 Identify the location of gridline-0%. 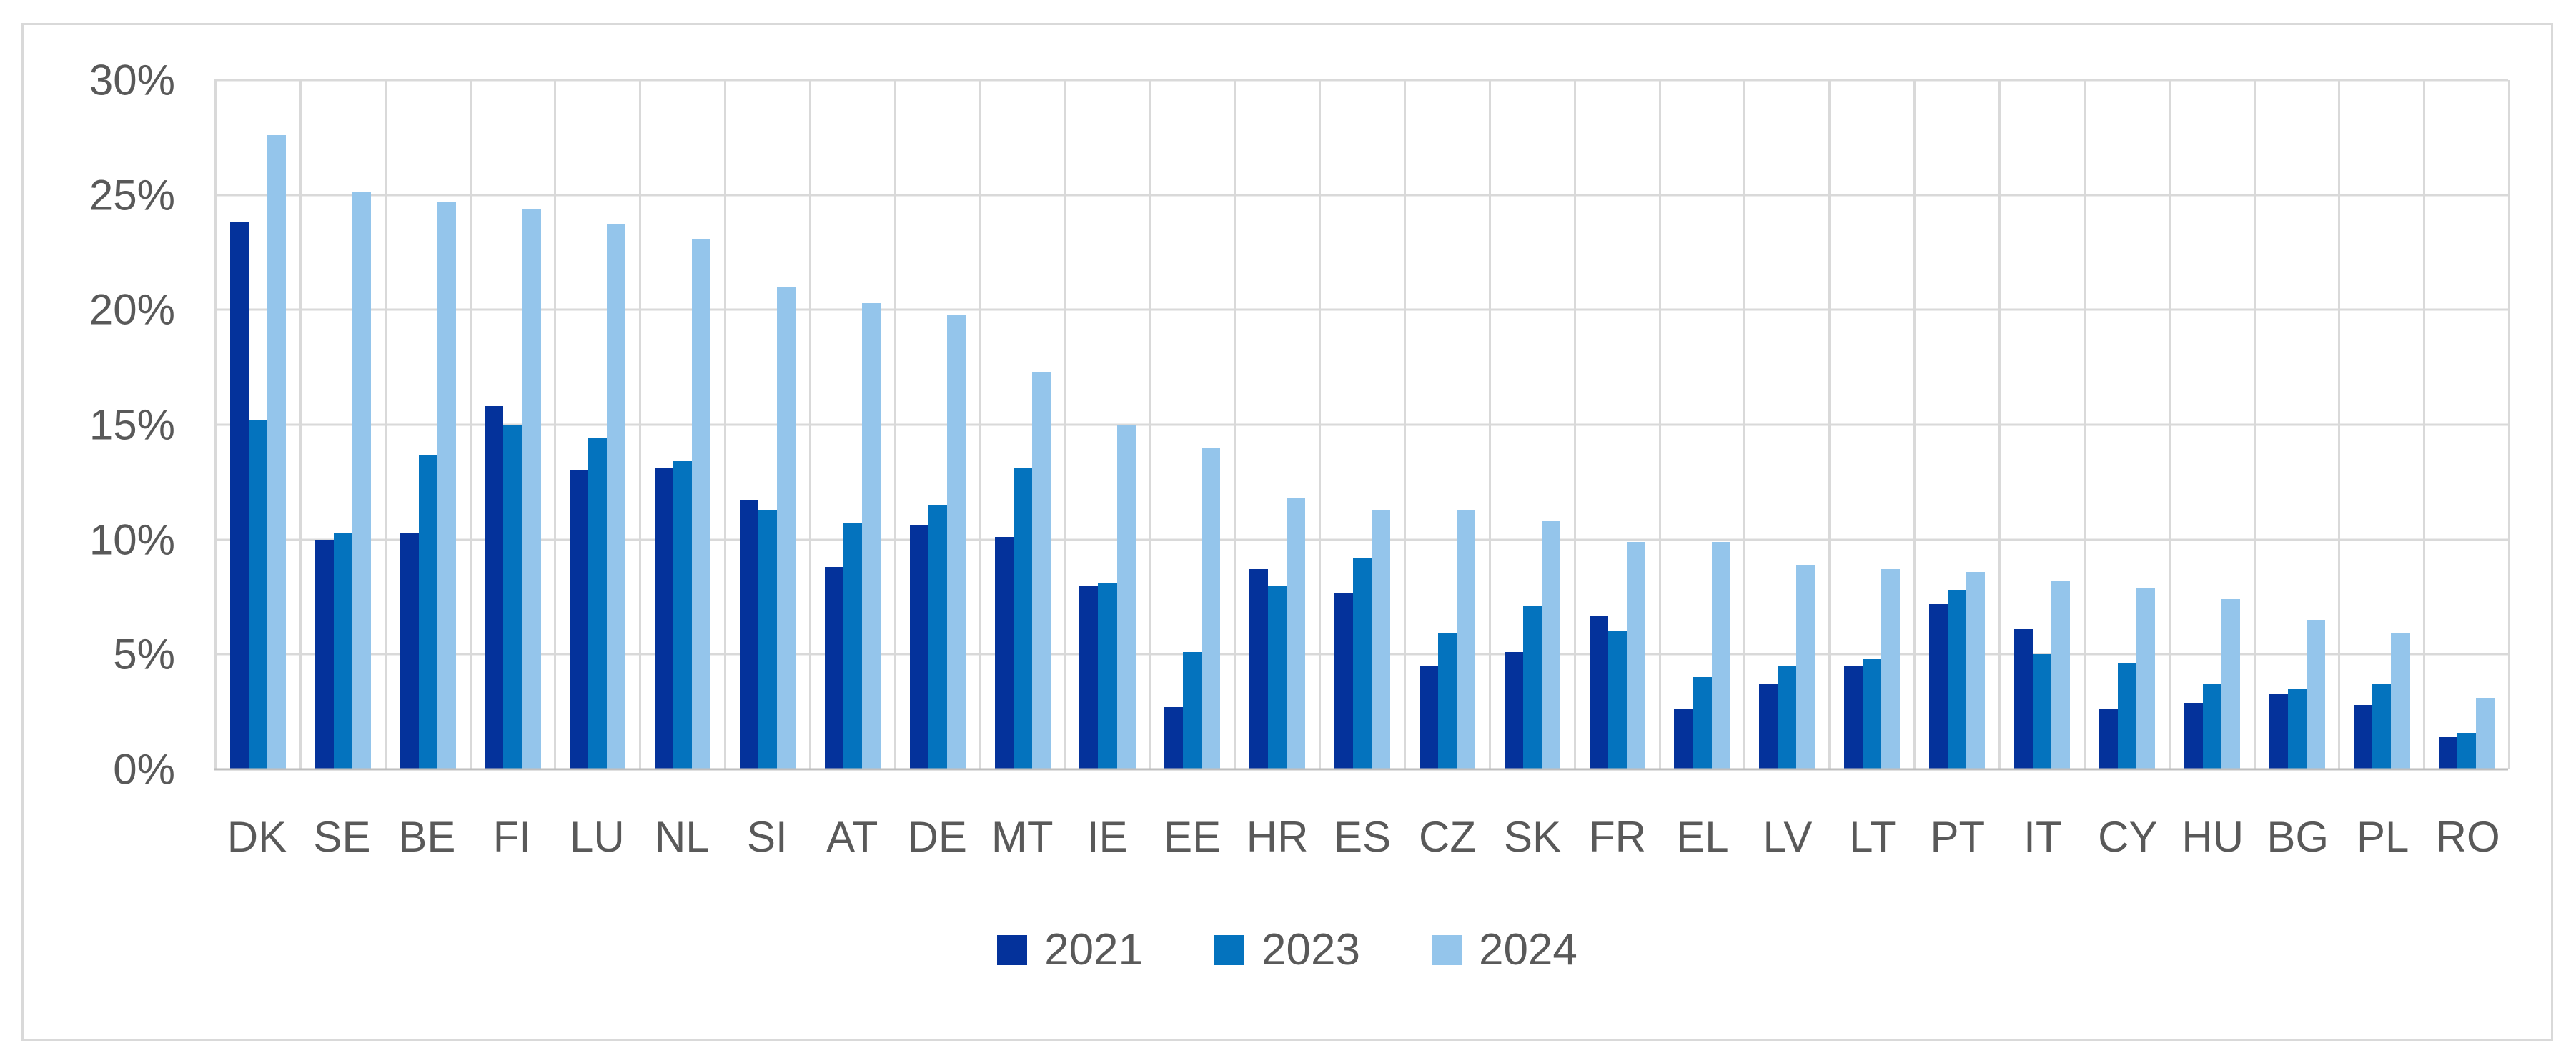
(1361, 769).